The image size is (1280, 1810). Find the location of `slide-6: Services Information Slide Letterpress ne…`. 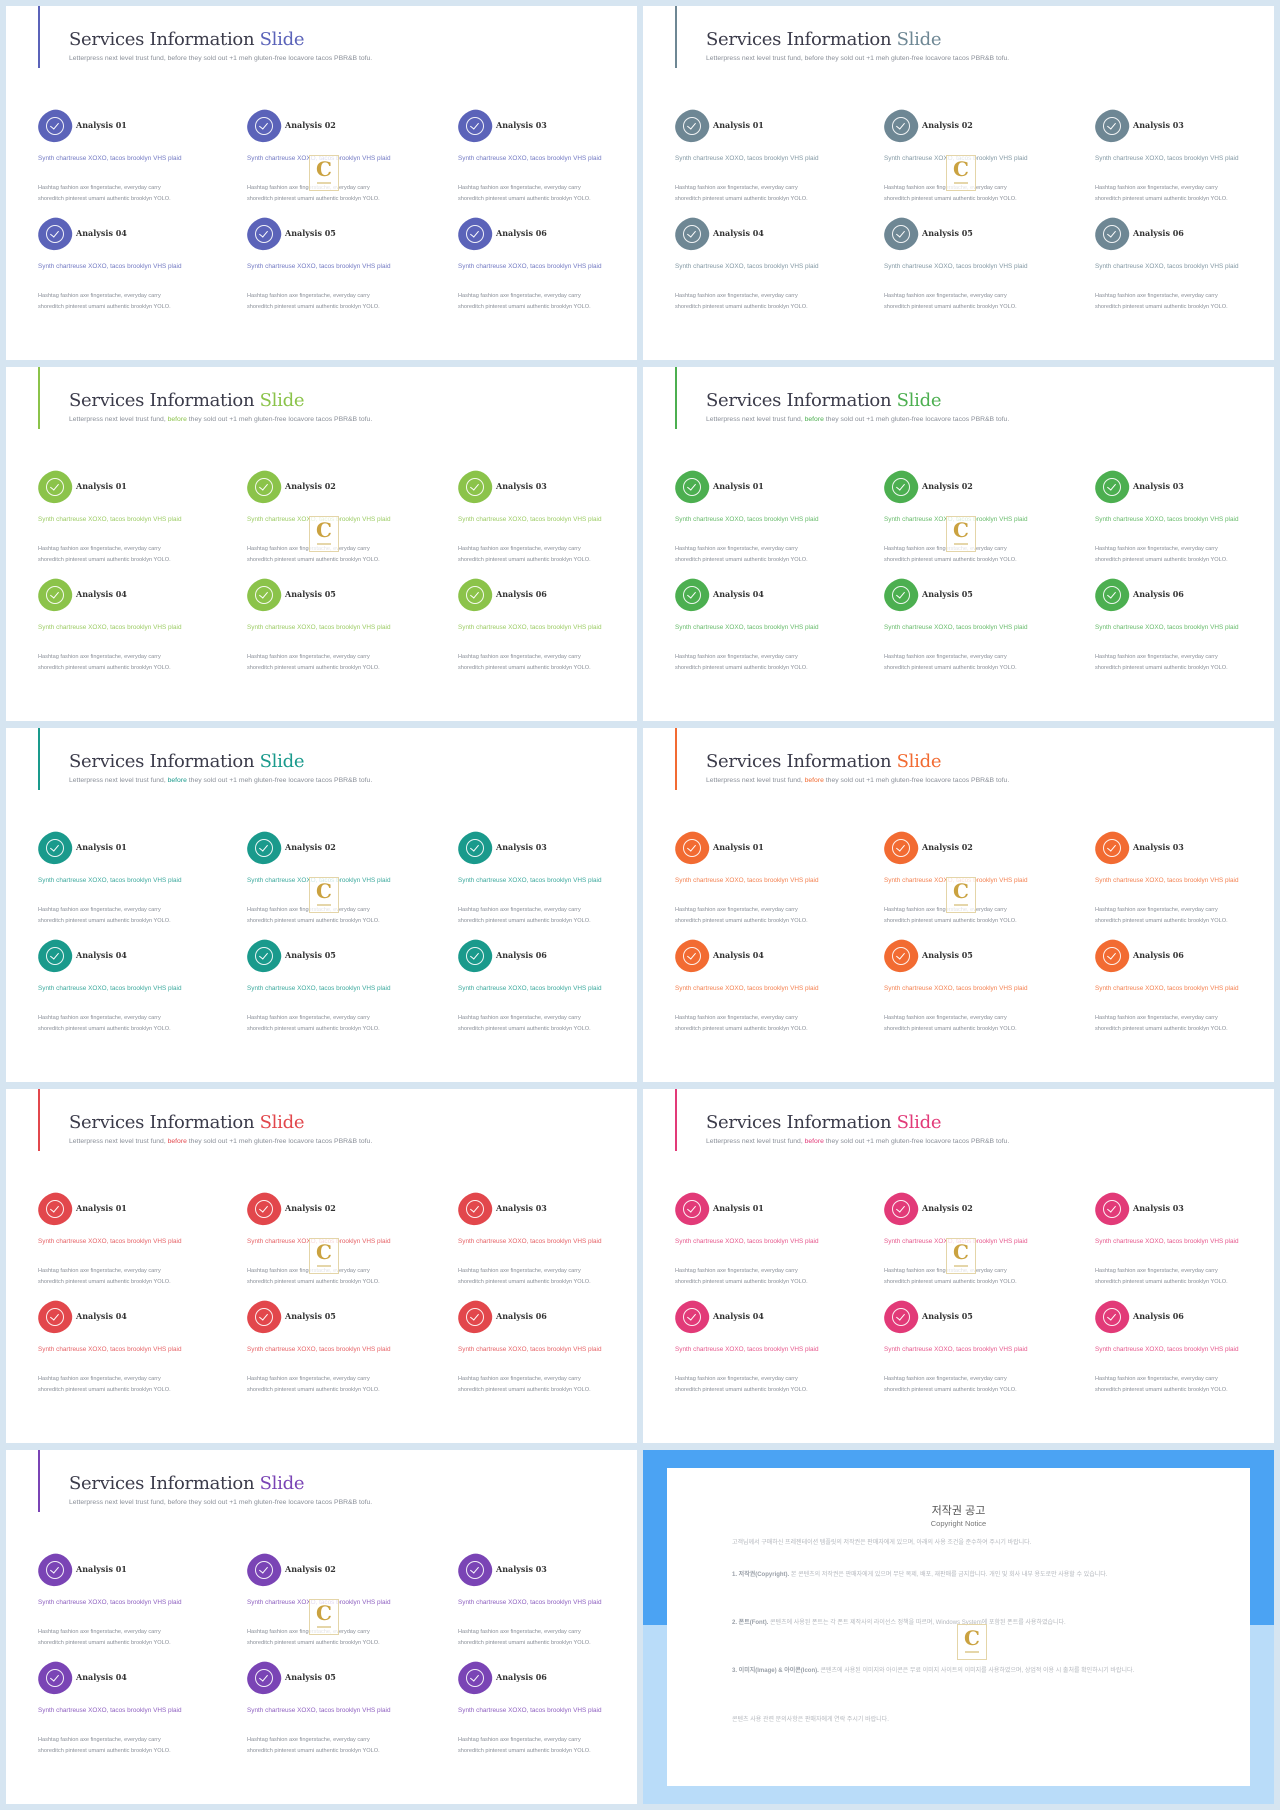

slide-6: Services Information Slide Letterpress ne… is located at coordinates (958, 905).